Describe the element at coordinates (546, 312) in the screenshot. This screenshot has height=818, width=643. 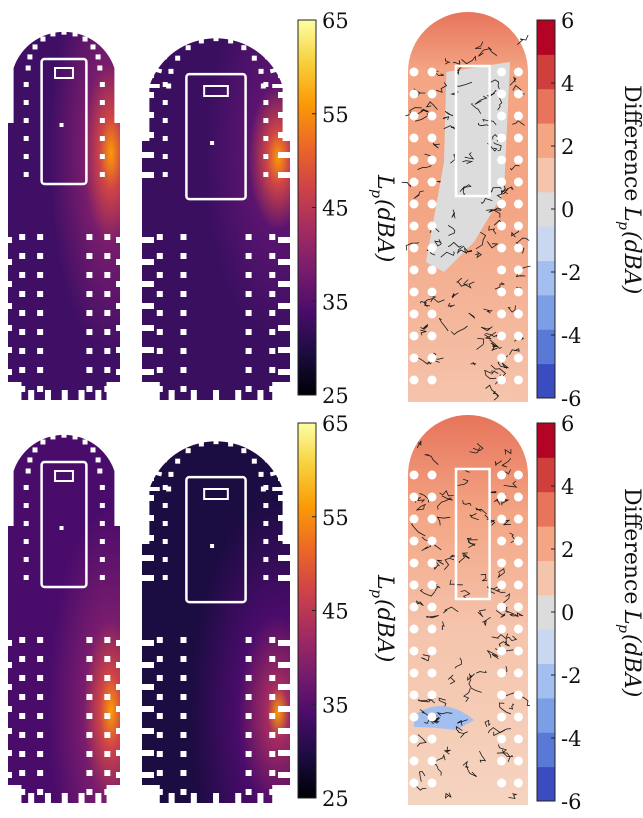
I see `colorbar-diff-top-band` at that location.